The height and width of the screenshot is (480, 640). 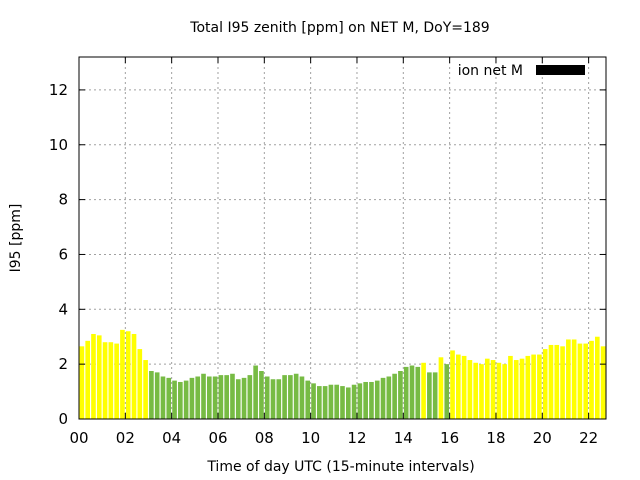 What do you see at coordinates (63, 419) in the screenshot?
I see `y-tick-label: 0` at bounding box center [63, 419].